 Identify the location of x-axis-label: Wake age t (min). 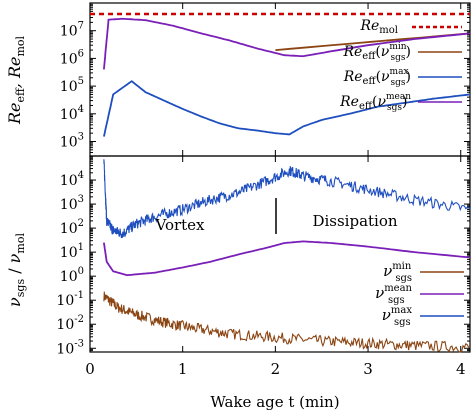
(274, 402).